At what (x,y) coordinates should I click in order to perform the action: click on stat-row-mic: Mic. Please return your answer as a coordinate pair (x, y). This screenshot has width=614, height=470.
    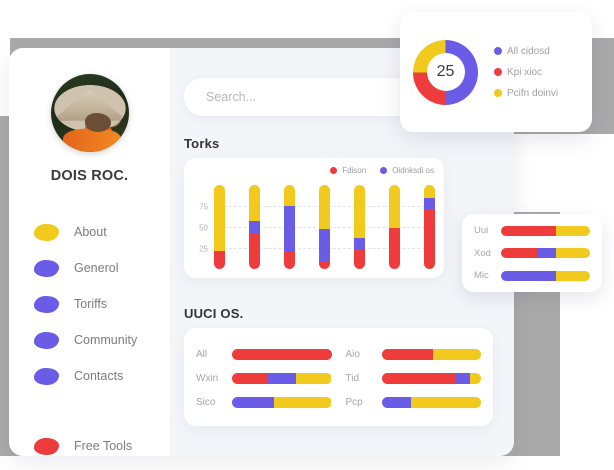
    Looking at the image, I should click on (532, 275).